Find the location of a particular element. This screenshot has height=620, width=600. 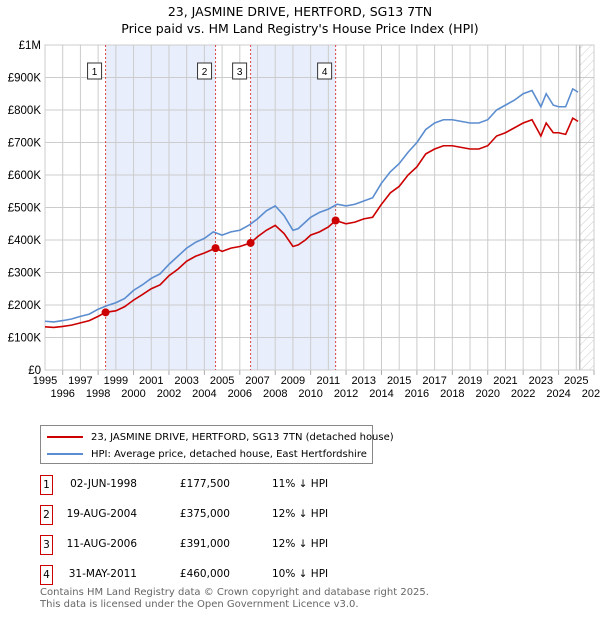

x-tick-label: 2003 is located at coordinates (186, 381).